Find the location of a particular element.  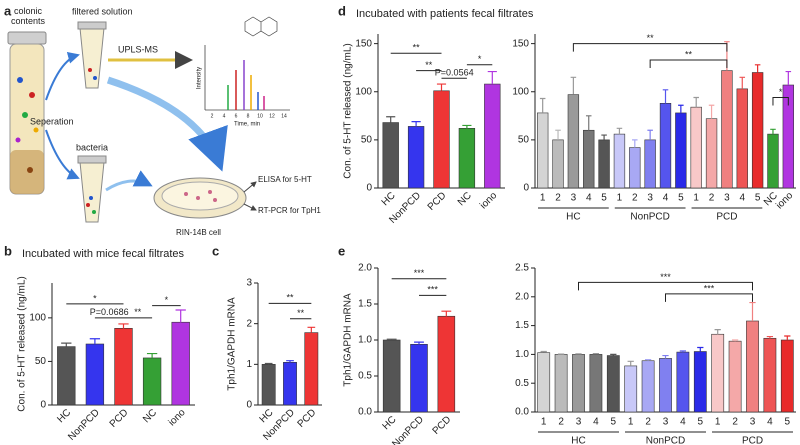

significance-bracket is located at coordinates (650, 47).